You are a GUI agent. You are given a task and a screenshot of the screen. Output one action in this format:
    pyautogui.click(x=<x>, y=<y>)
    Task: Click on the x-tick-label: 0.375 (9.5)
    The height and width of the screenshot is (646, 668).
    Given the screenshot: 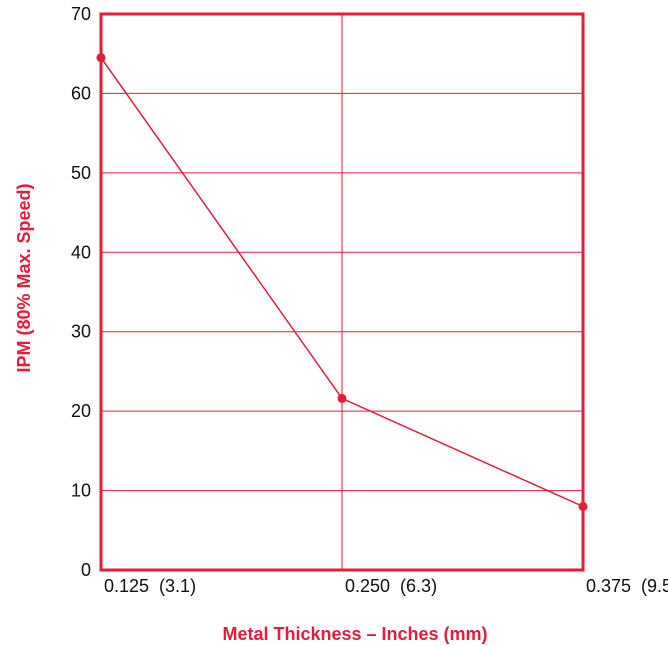 What is the action you would take?
    pyautogui.click(x=627, y=586)
    